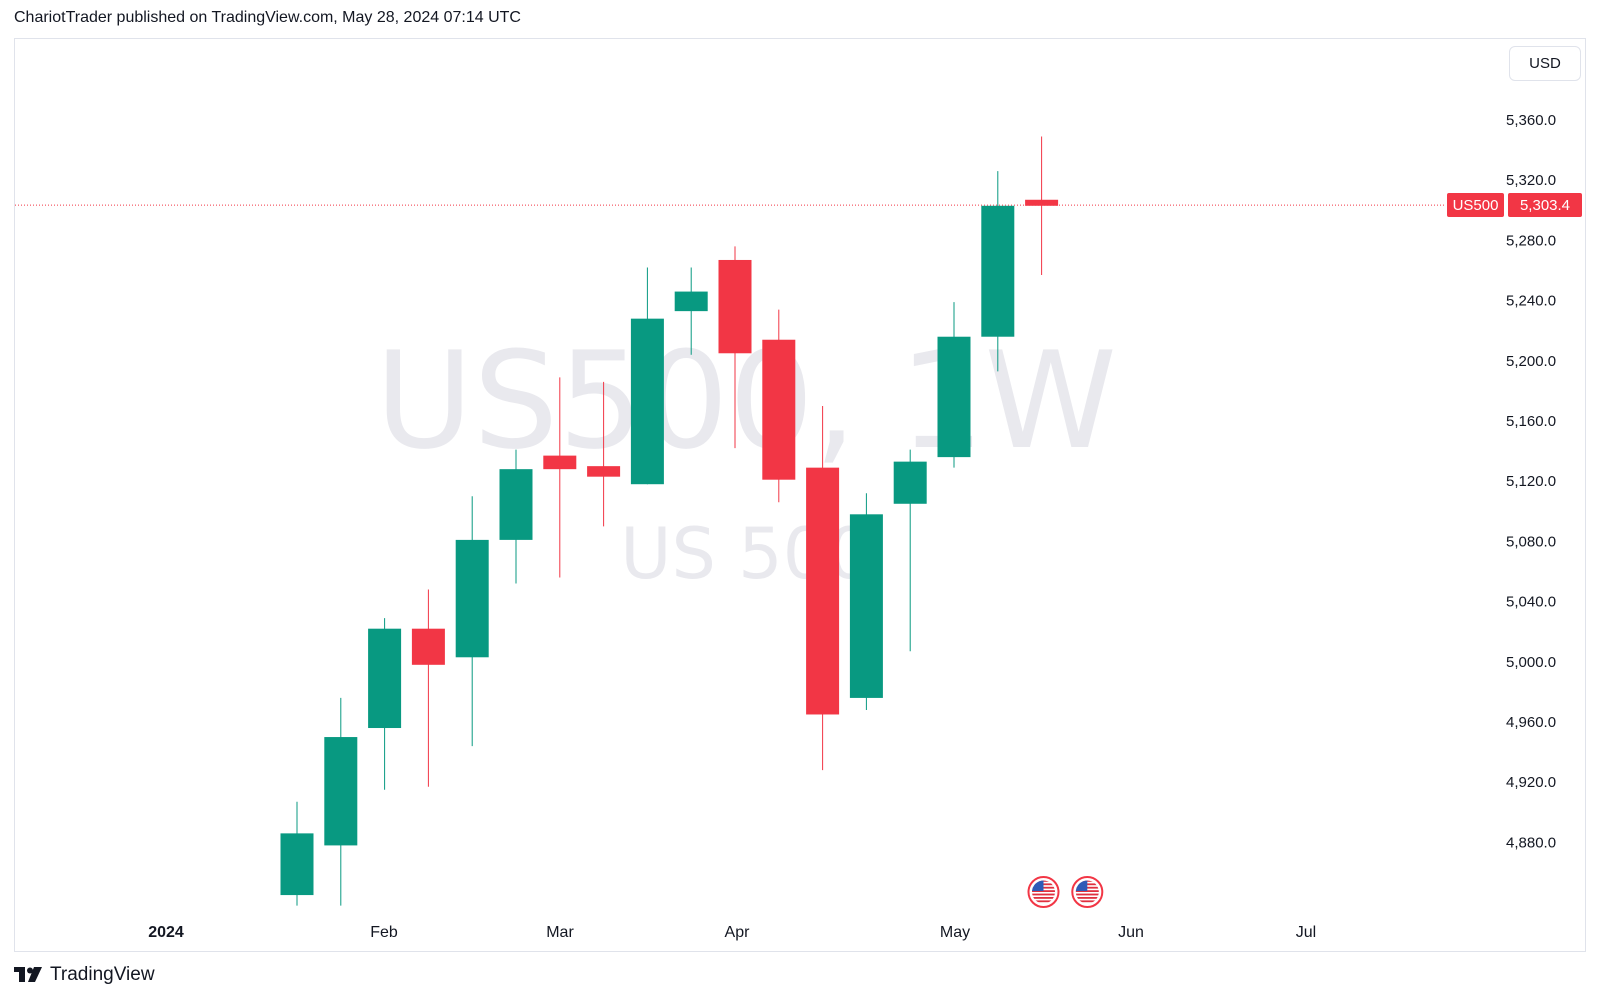 This screenshot has height=999, width=1600. Describe the element at coordinates (1531, 722) in the screenshot. I see `price-axis-tick-label: 4,960.0` at that location.